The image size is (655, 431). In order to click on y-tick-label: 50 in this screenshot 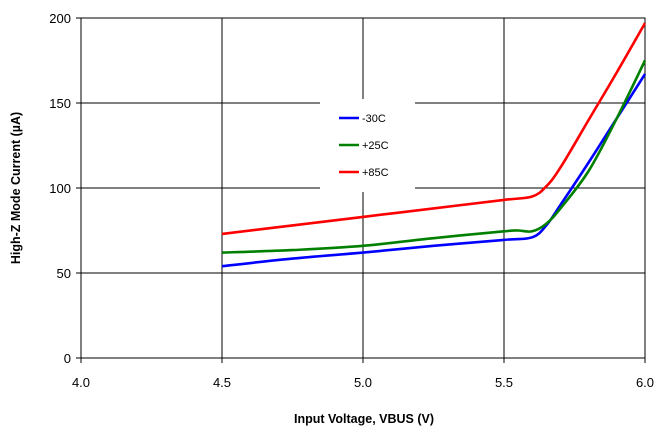, I will do `click(64, 273)`.